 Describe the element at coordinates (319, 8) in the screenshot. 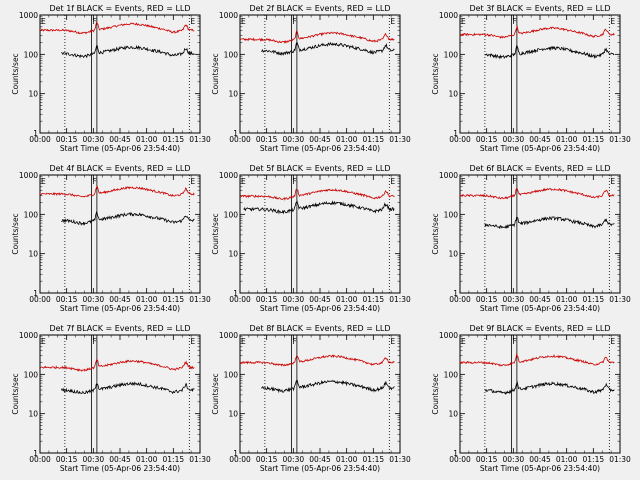

I see `panel-title: Det 2f BLACK = Events, RED = LLD` at that location.